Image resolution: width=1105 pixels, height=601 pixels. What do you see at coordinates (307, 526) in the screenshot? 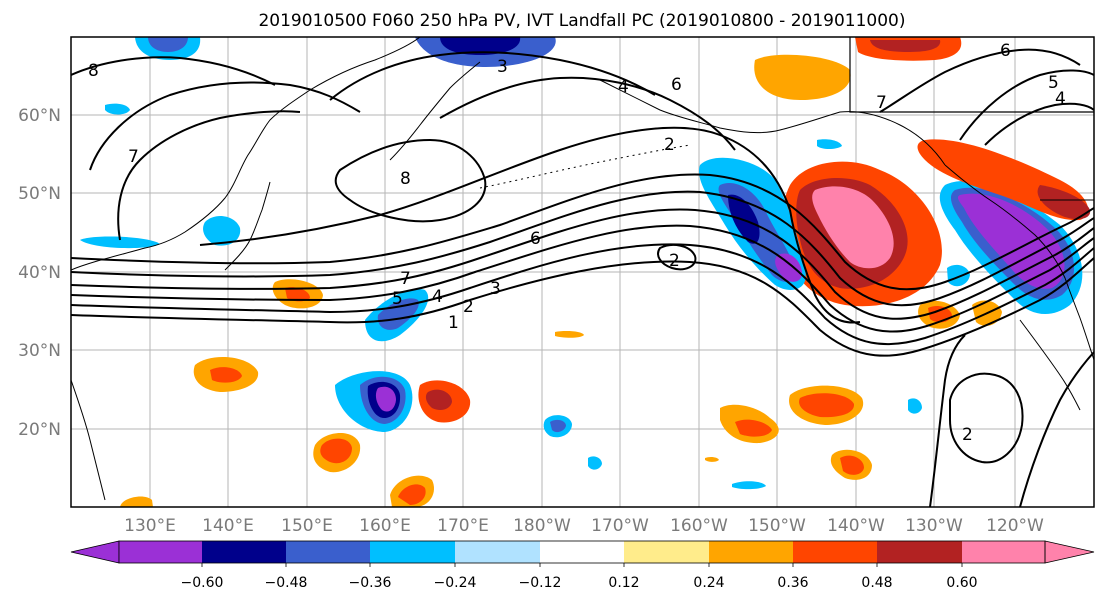
I see `longitude-label: 150°E` at bounding box center [307, 526].